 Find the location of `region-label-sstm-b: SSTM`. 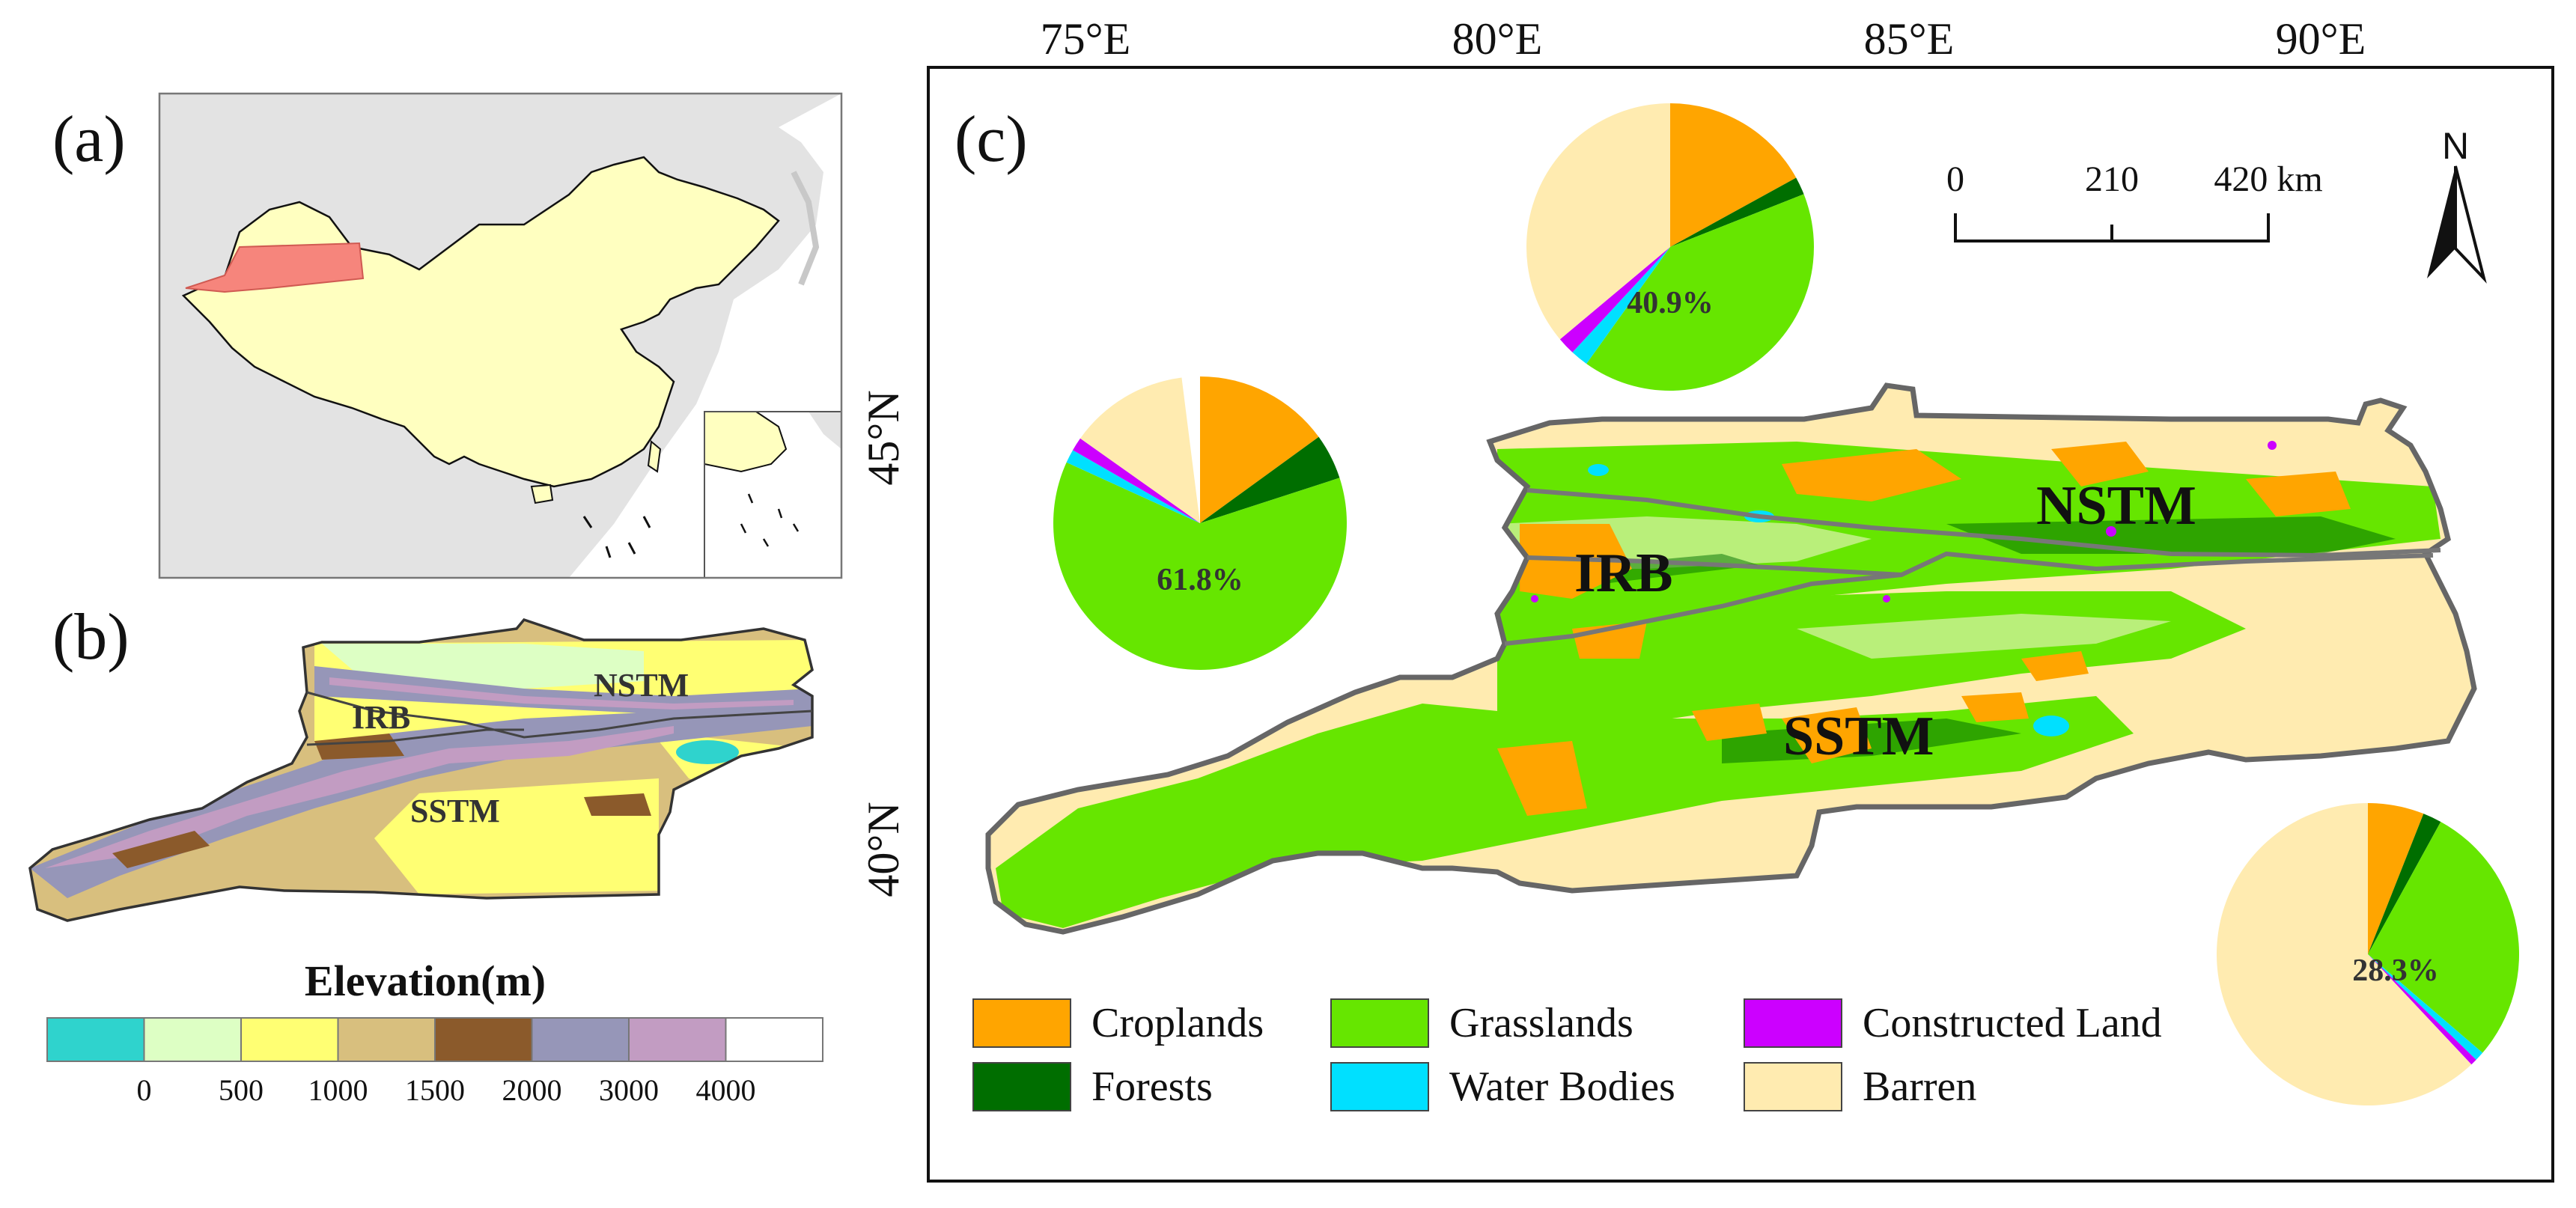

region-label-sstm-b: SSTM is located at coordinates (455, 811).